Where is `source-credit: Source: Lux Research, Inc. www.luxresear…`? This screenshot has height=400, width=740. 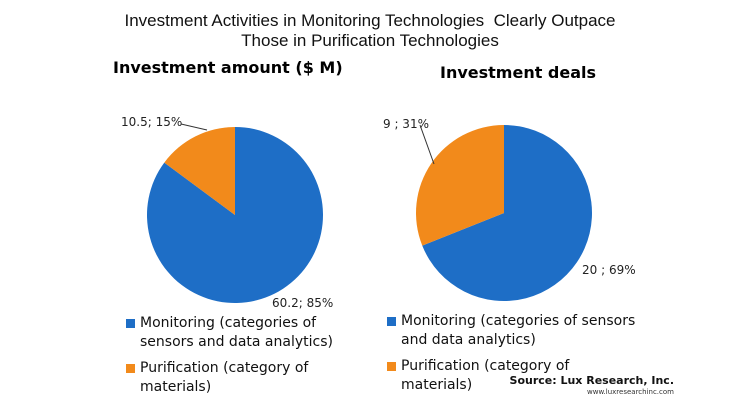 source-credit: Source: Lux Research, Inc. www.luxresear… is located at coordinates (592, 385).